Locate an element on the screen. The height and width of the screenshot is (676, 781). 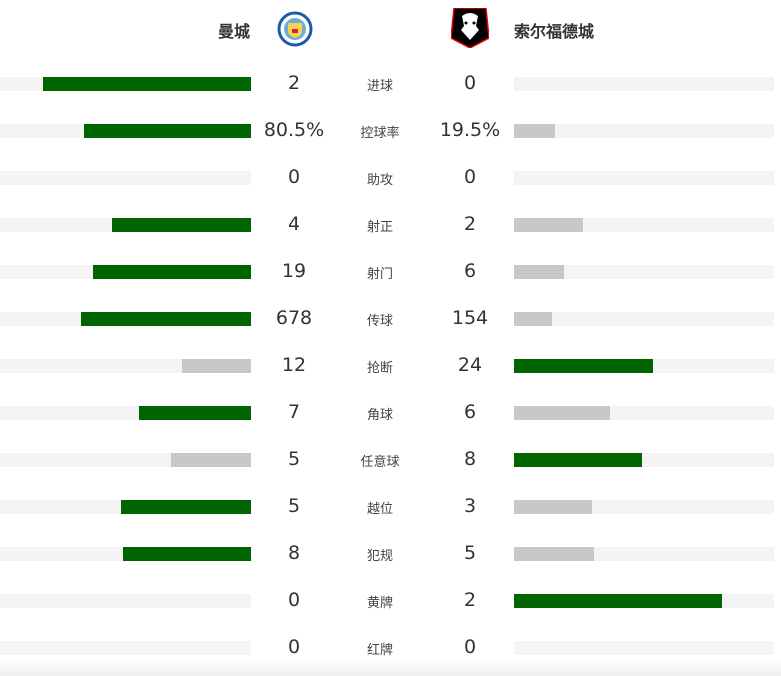
stat-row: 0 助攻 0 is located at coordinates (390, 177).